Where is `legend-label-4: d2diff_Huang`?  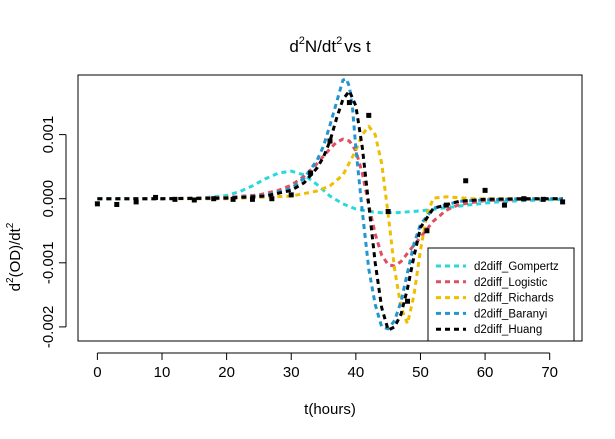 legend-label-4: d2diff_Huang is located at coordinates (508, 330).